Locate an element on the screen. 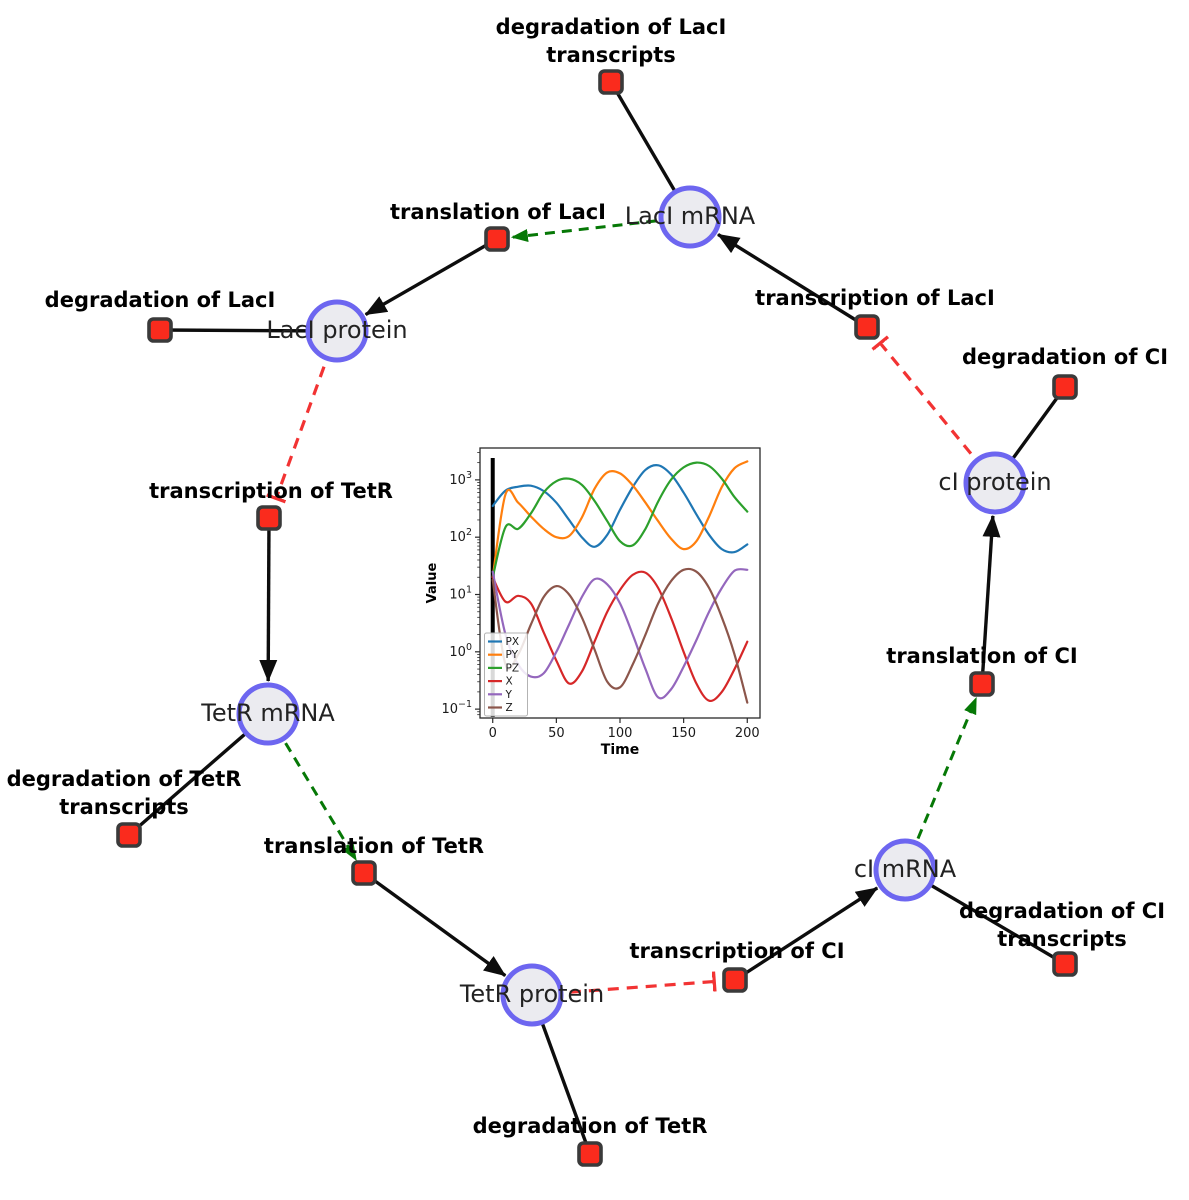 This screenshot has height=1200, width=1189. reaction-label-deg_ci_tx-line1: degradation of CI is located at coordinates (1062, 911).